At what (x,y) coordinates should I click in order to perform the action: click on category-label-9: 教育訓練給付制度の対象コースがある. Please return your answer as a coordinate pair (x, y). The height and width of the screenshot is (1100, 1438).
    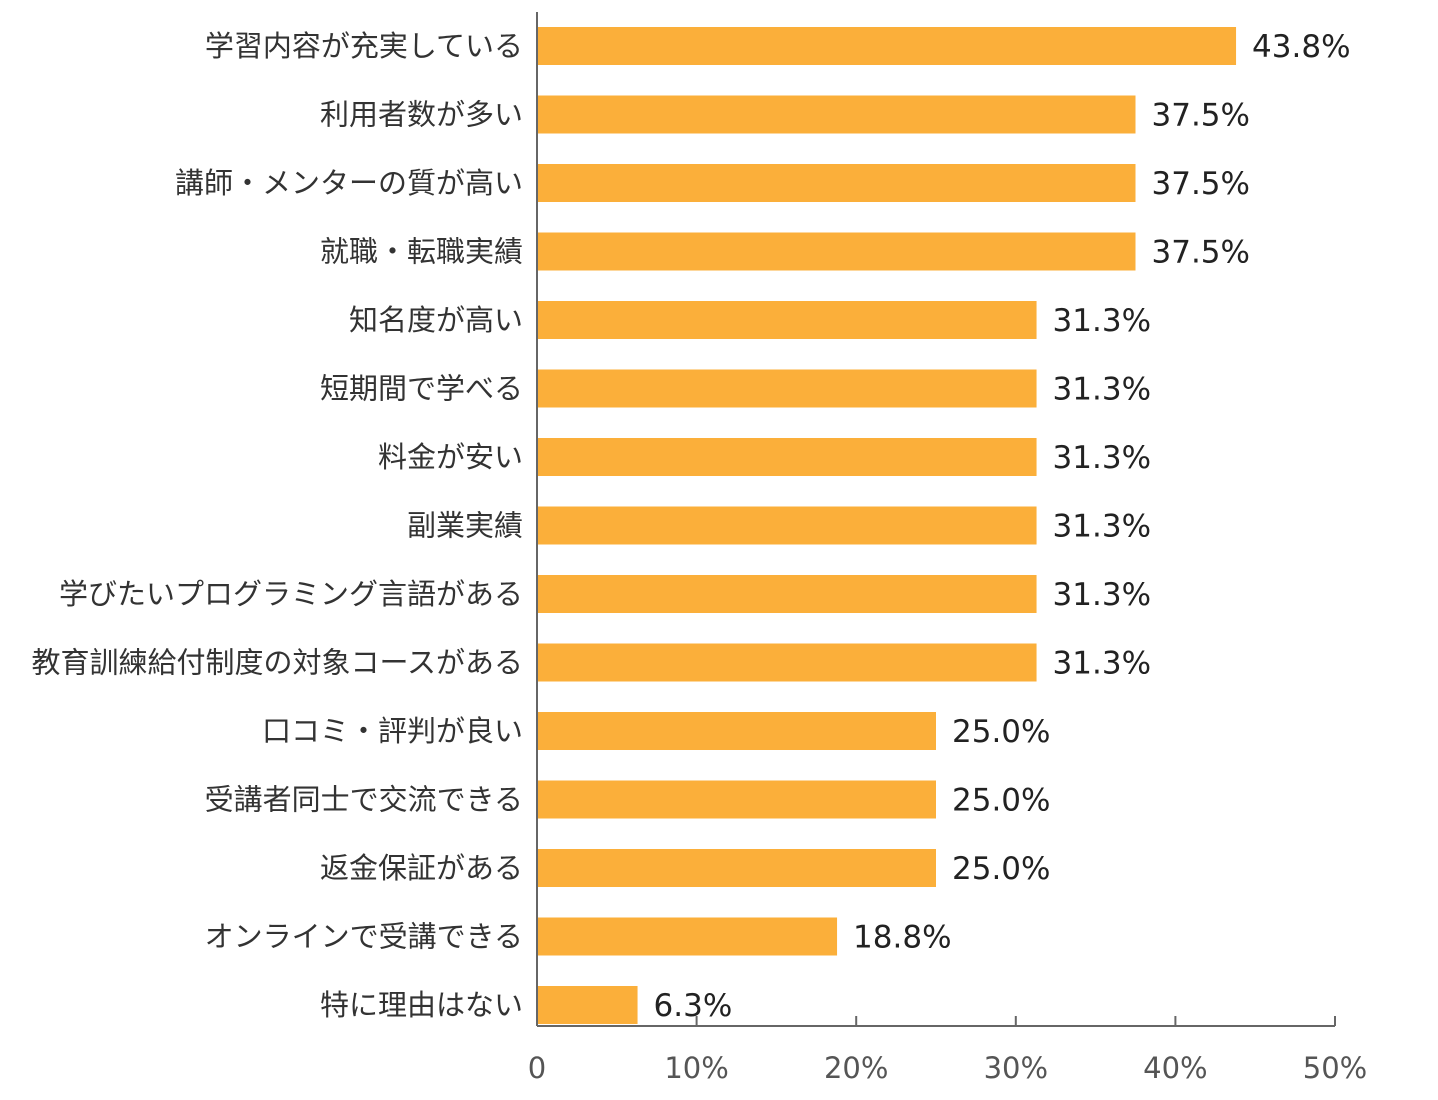
    Looking at the image, I should click on (277, 663).